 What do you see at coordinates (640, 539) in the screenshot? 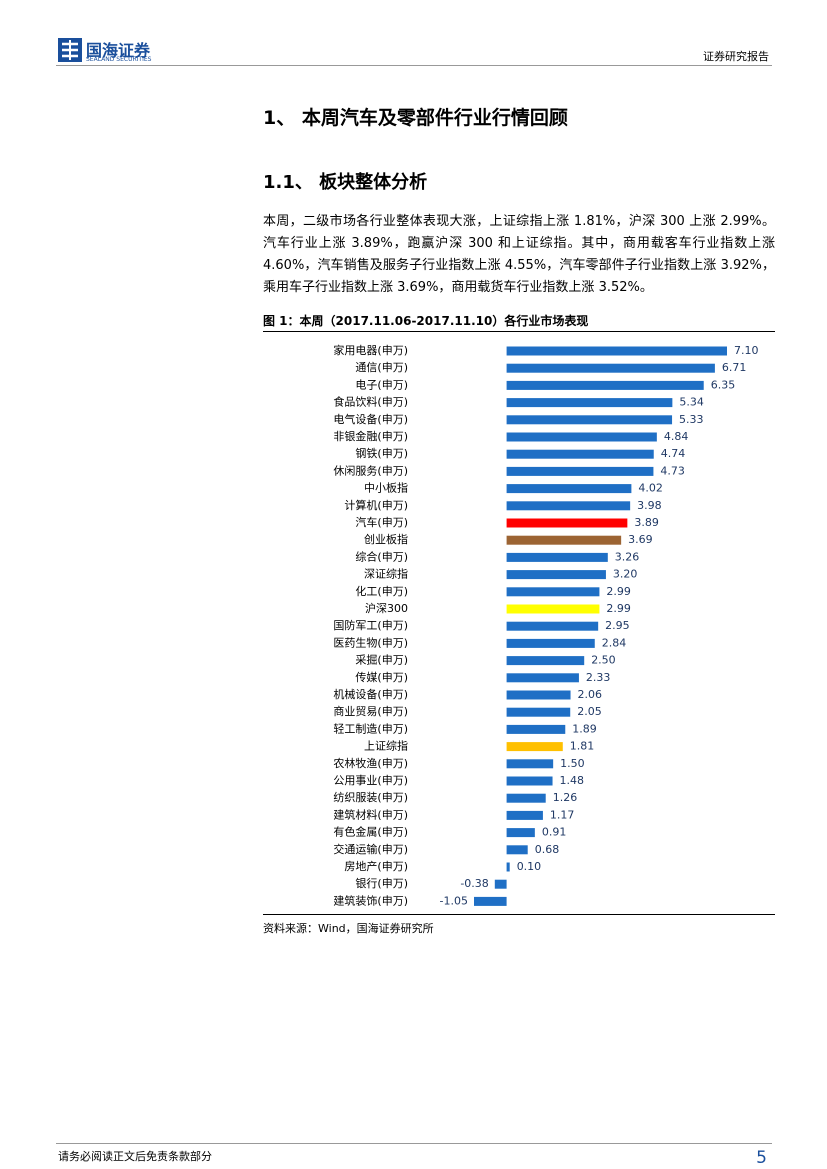
I see `value-label: 3.69` at bounding box center [640, 539].